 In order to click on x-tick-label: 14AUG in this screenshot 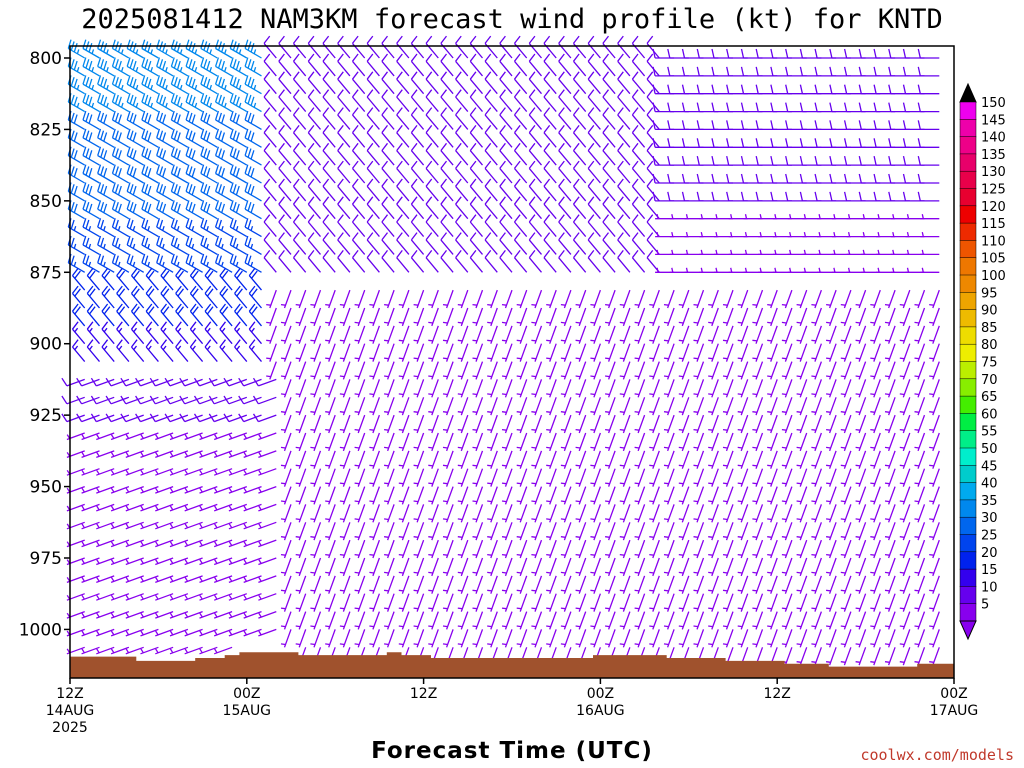, I will do `click(70, 711)`.